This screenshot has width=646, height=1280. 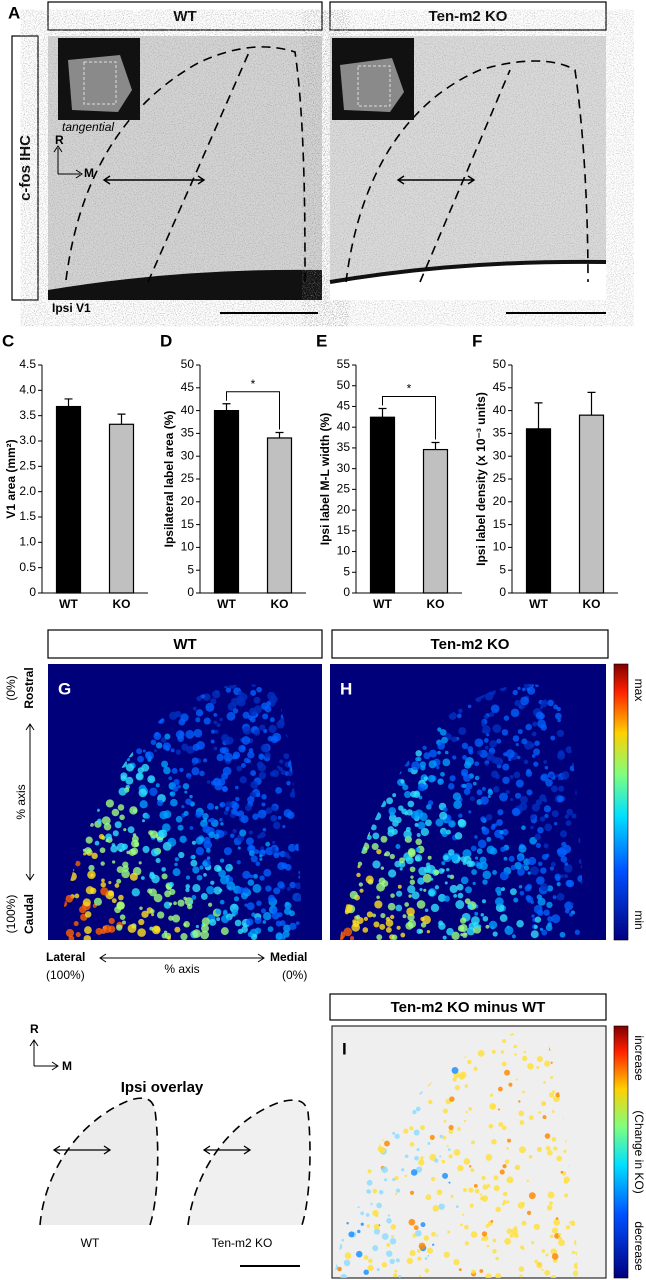 I want to click on panel-letter: H, so click(x=346, y=688).